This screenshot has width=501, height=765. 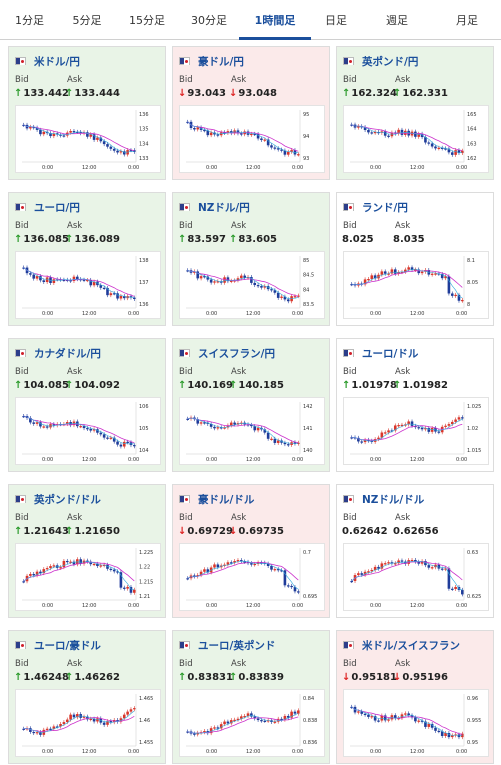 What do you see at coordinates (252, 577) in the screenshot?
I see `mini-chart: 0.7 0.695 0:00 12:00 0:00` at bounding box center [252, 577].